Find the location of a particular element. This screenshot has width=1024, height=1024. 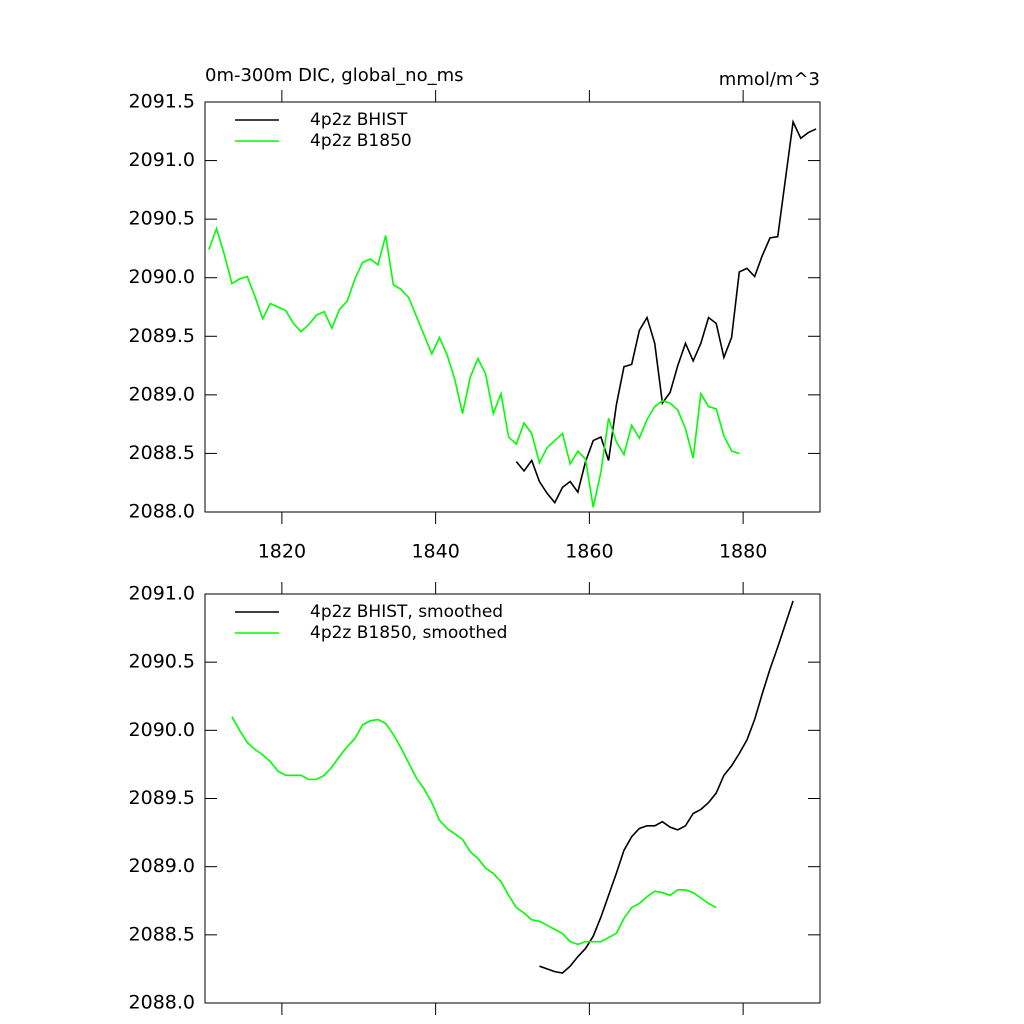

legend-label: 4p2z B1850, smoothed is located at coordinates (408, 633).